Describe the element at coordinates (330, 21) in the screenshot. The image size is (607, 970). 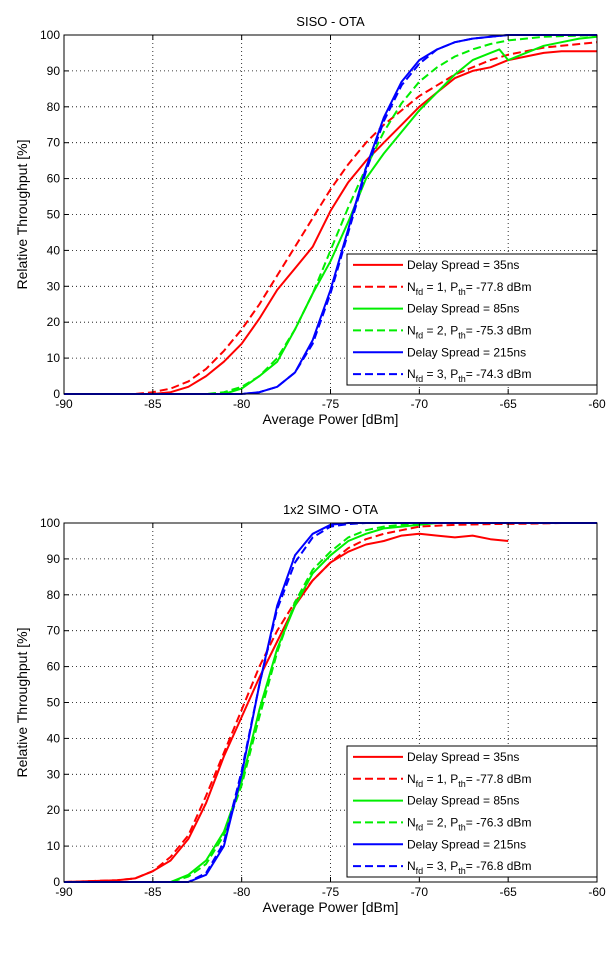
I see `chart-title: SISO - OTA` at that location.